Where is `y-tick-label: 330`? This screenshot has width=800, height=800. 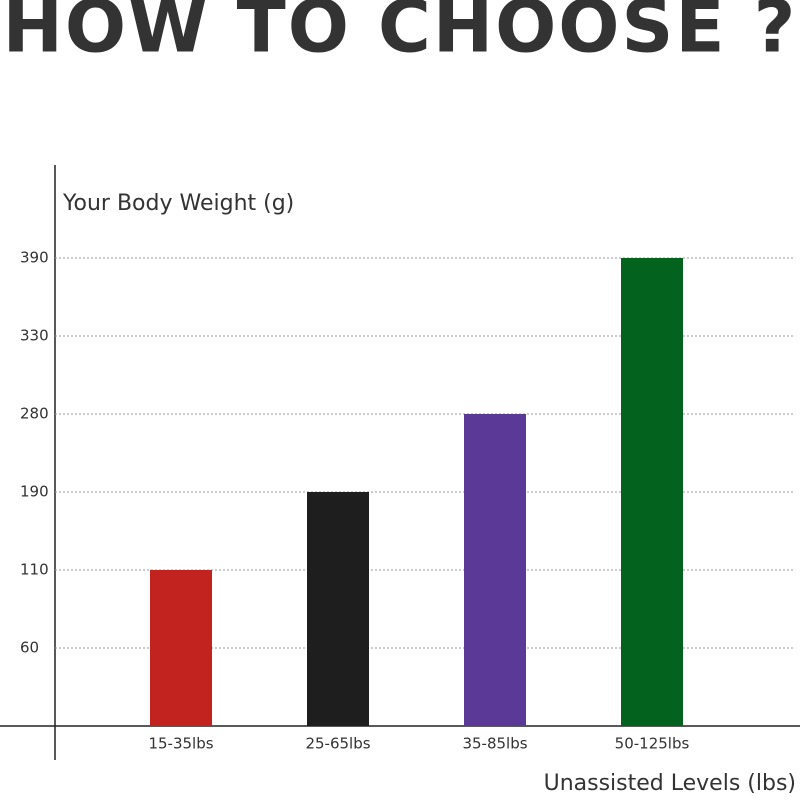
y-tick-label: 330 is located at coordinates (34, 336).